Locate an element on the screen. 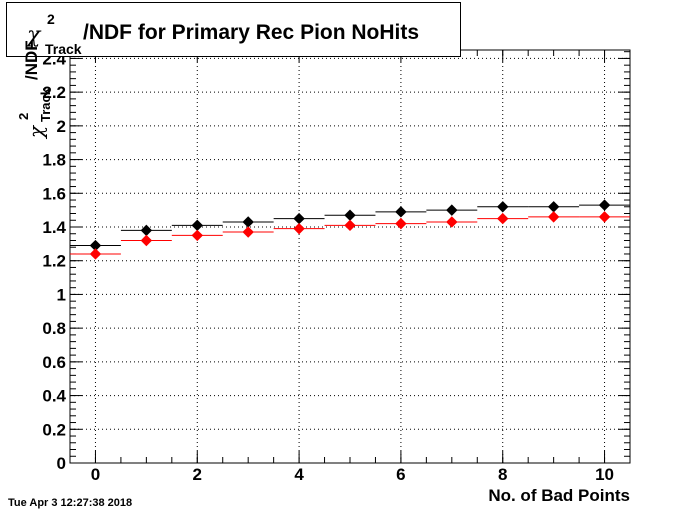 This screenshot has height=514, width=700. y-axis-label: χ 2 Track /NDF is located at coordinates (37, 70).